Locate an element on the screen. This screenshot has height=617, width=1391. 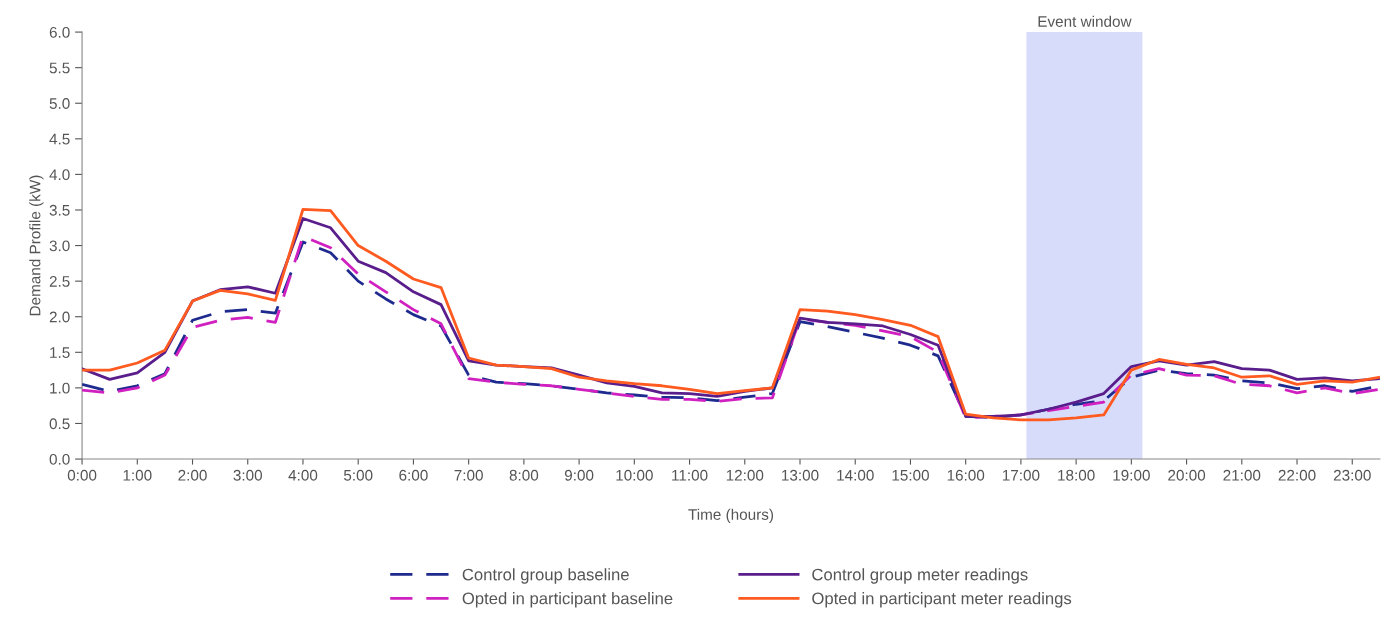
x-tick-label: 9:00 is located at coordinates (579, 475).